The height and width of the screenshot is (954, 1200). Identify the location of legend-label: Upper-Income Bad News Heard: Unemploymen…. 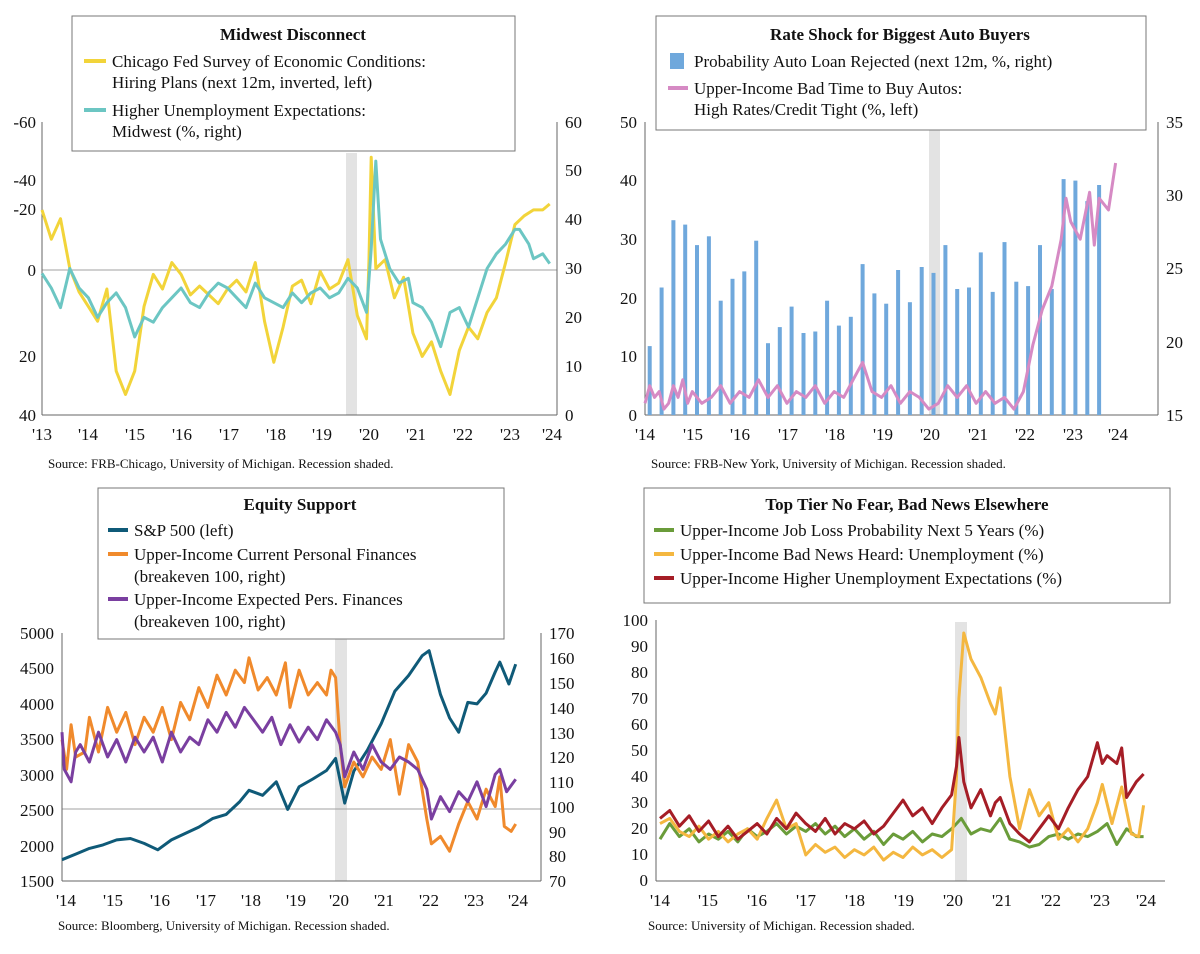
(862, 554).